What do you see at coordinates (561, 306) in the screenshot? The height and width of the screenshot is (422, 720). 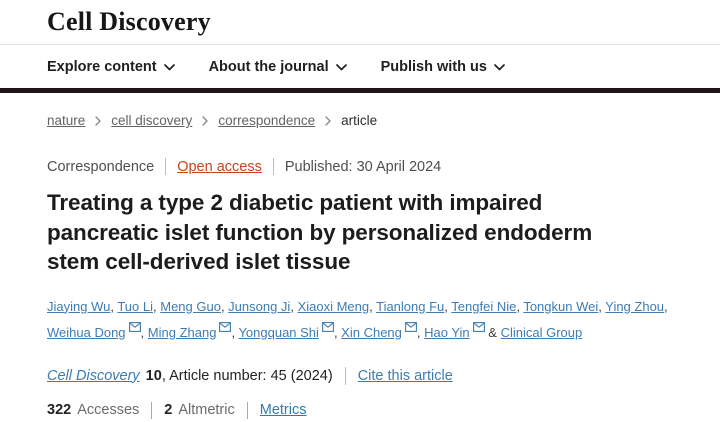 I see `author-link: Tongkun Wei` at bounding box center [561, 306].